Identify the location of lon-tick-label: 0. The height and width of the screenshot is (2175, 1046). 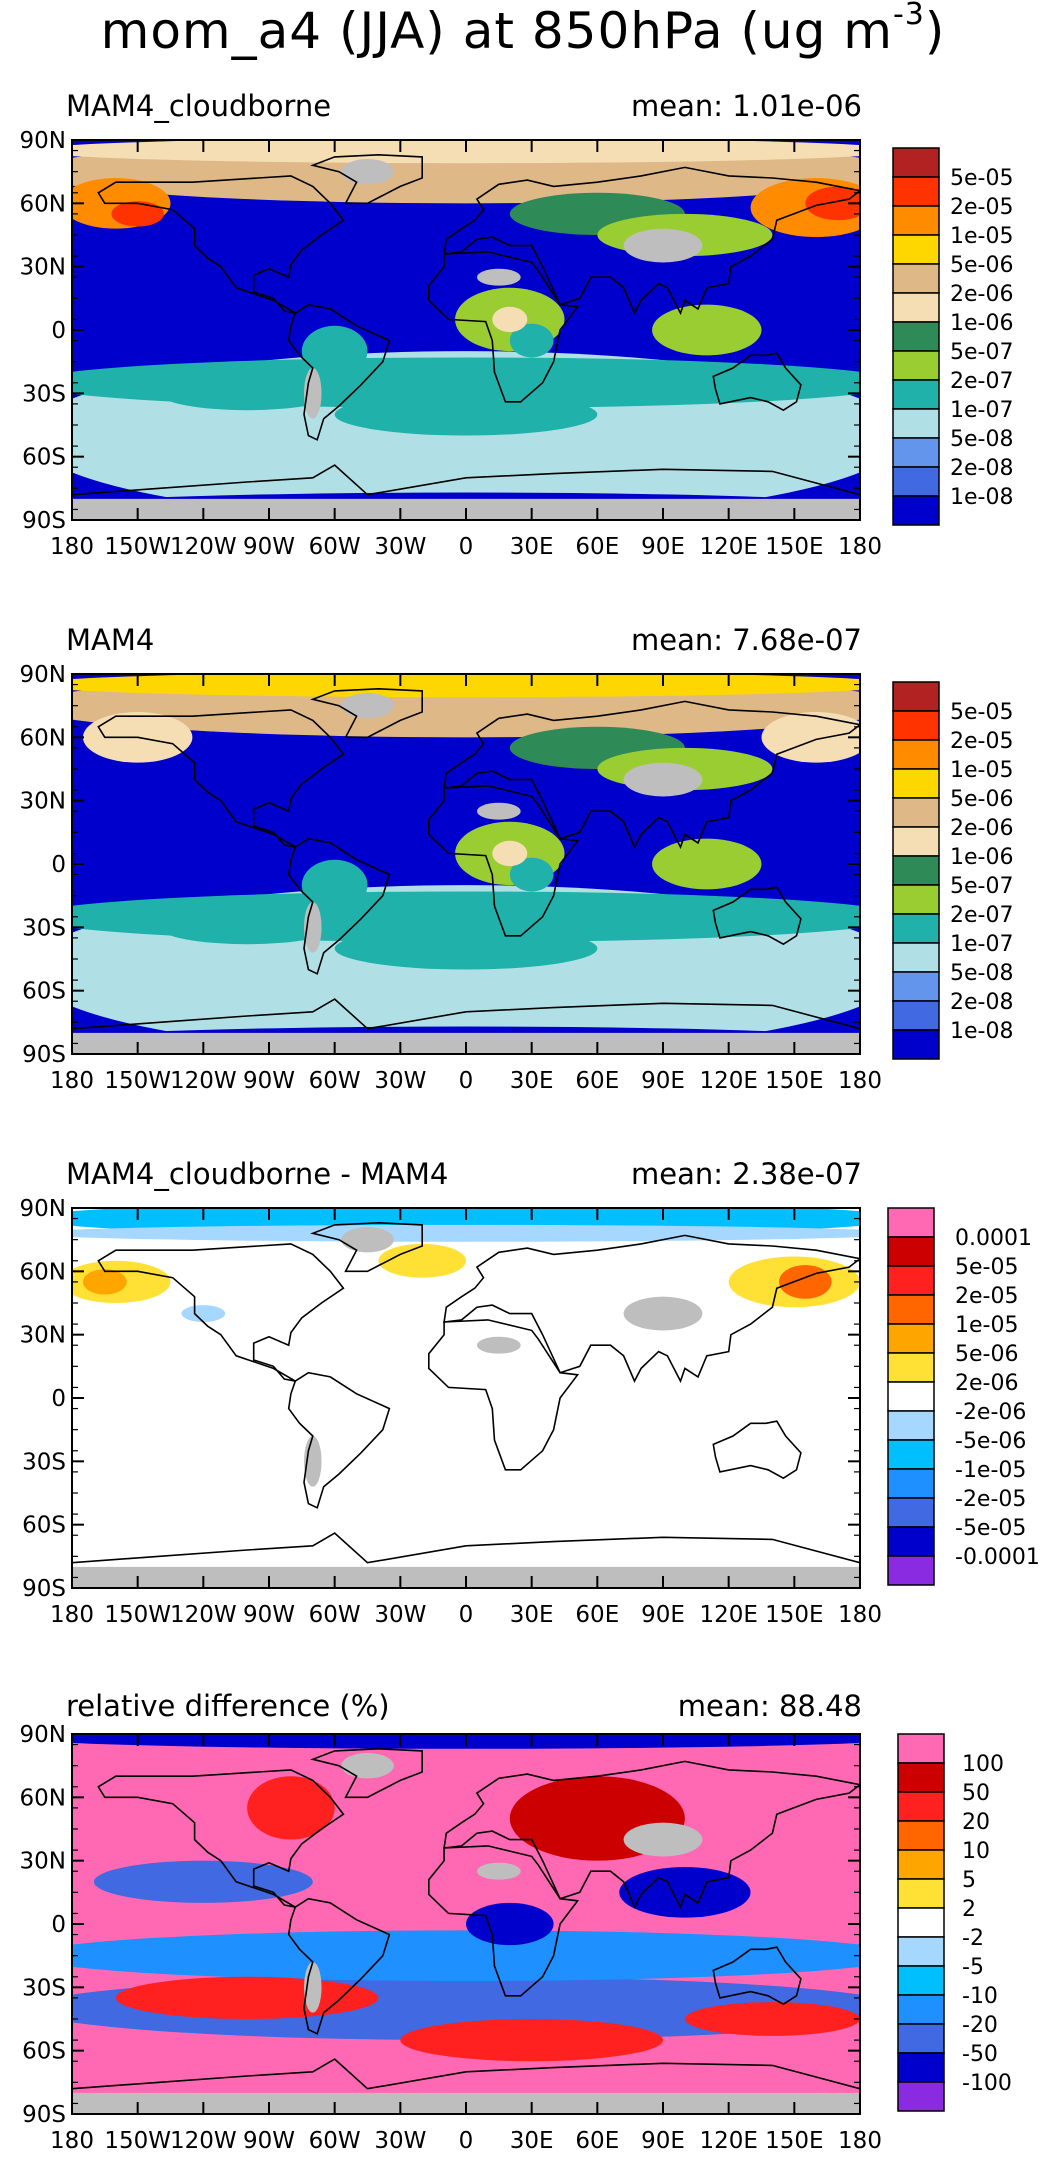
(466, 547).